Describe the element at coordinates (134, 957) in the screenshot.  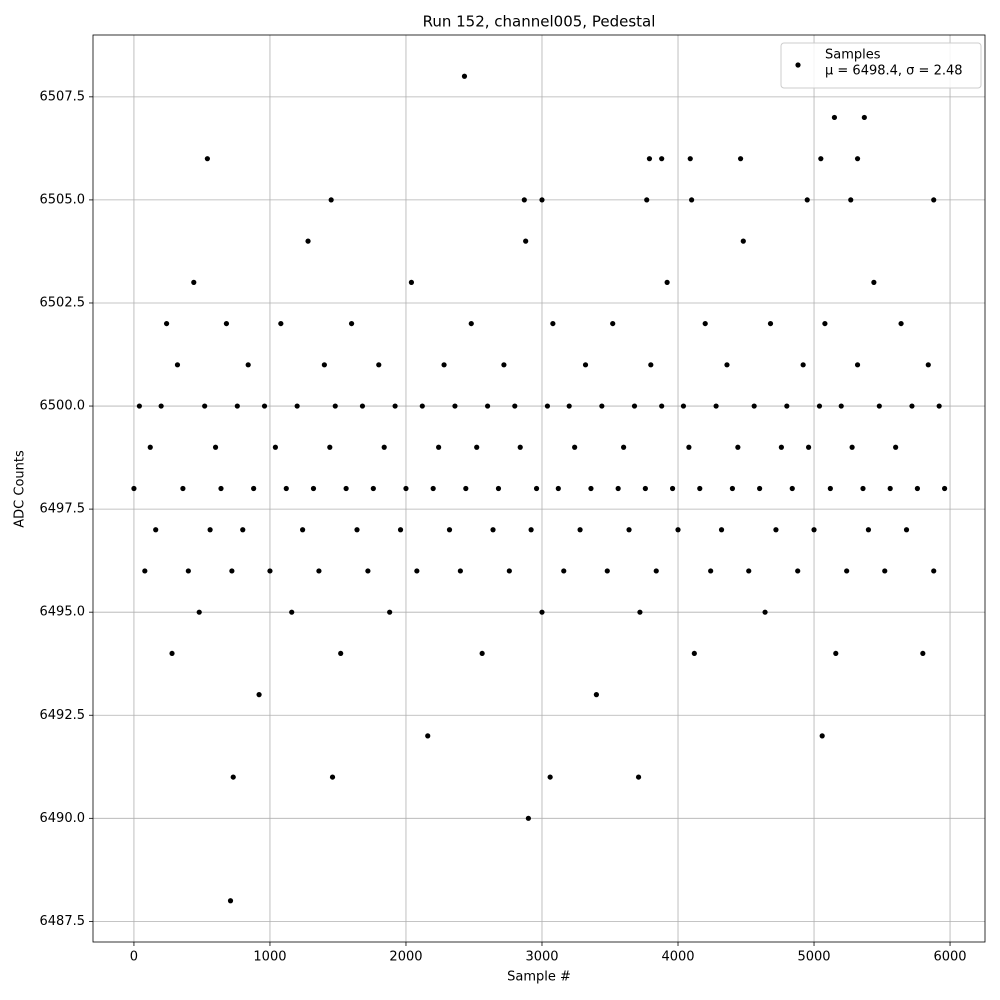
I see `x-tick-label: 0` at that location.